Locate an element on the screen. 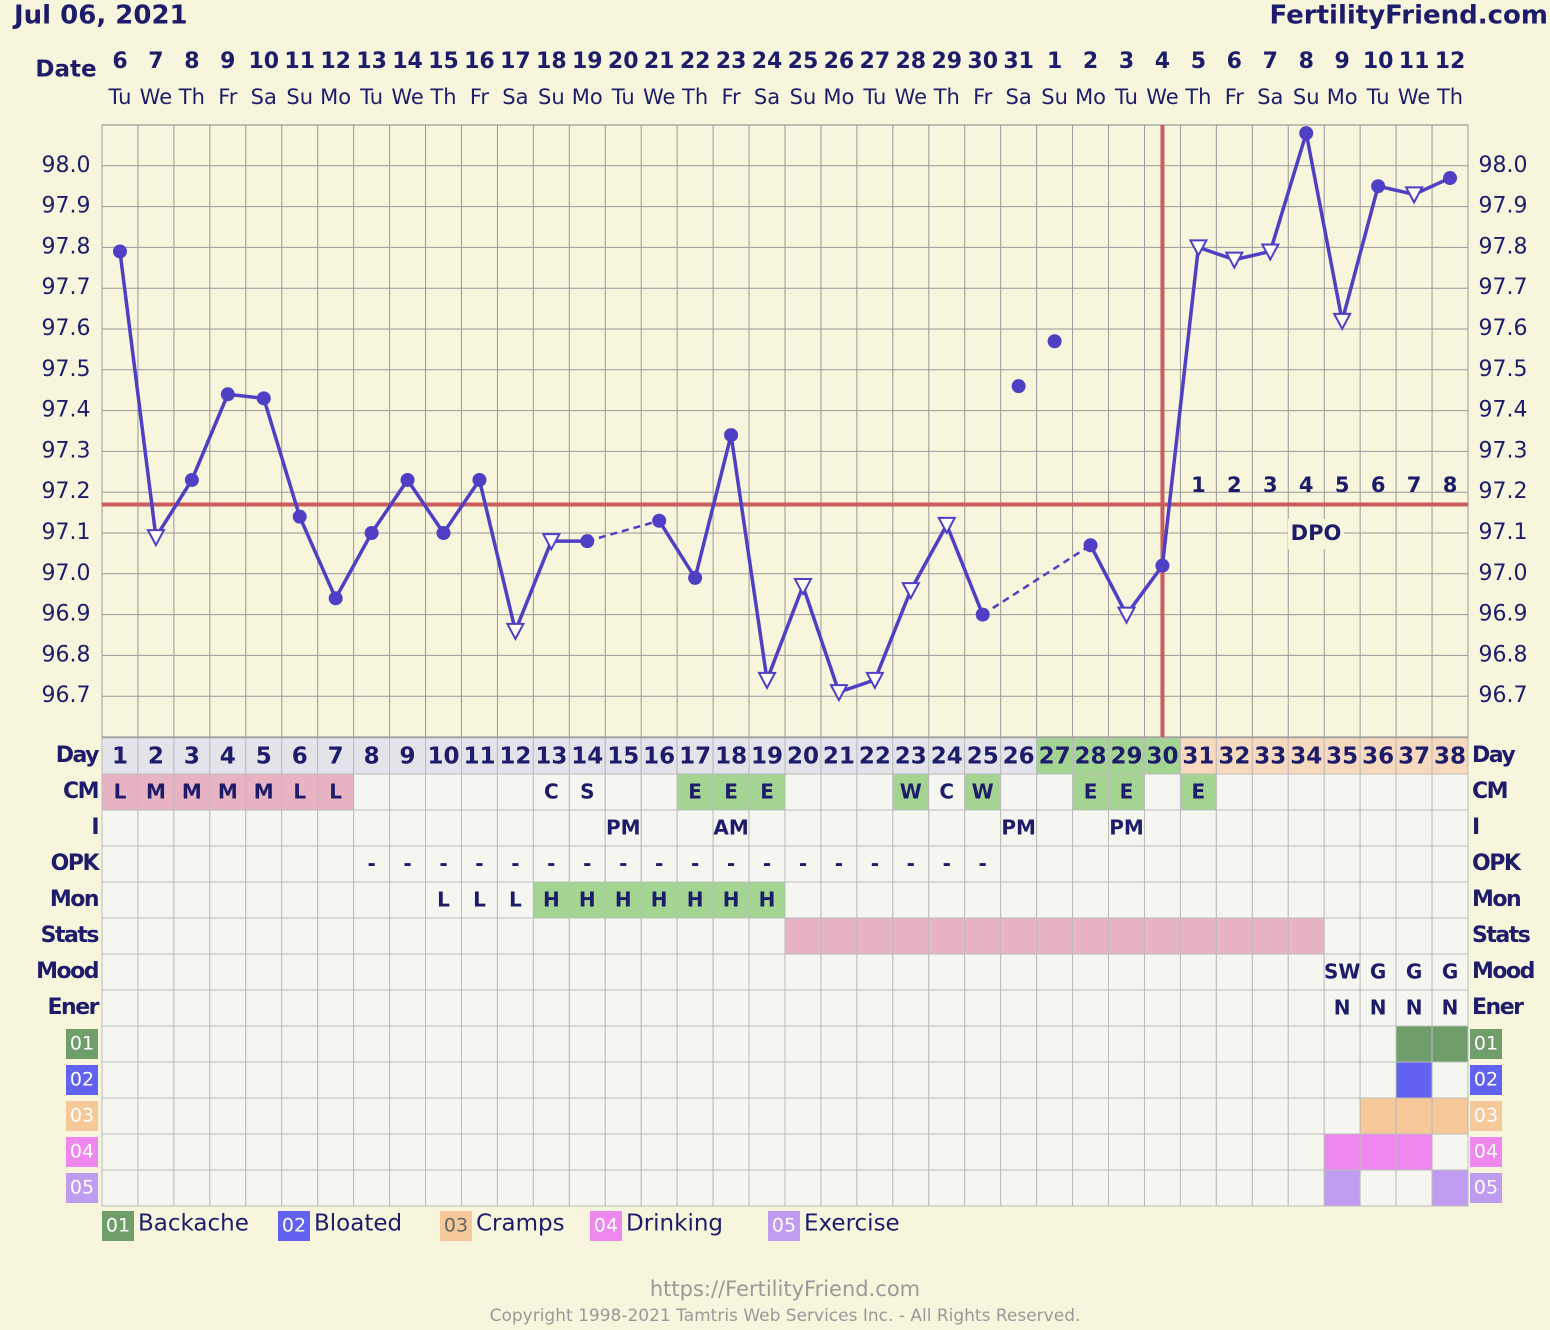 The height and width of the screenshot is (1330, 1550). row-label: Day is located at coordinates (77, 755).